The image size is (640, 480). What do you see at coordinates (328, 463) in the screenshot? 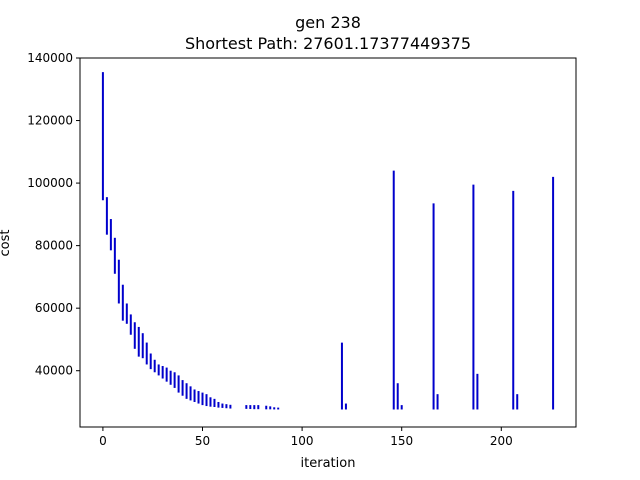
I see `x-axis-label: iteration` at bounding box center [328, 463].